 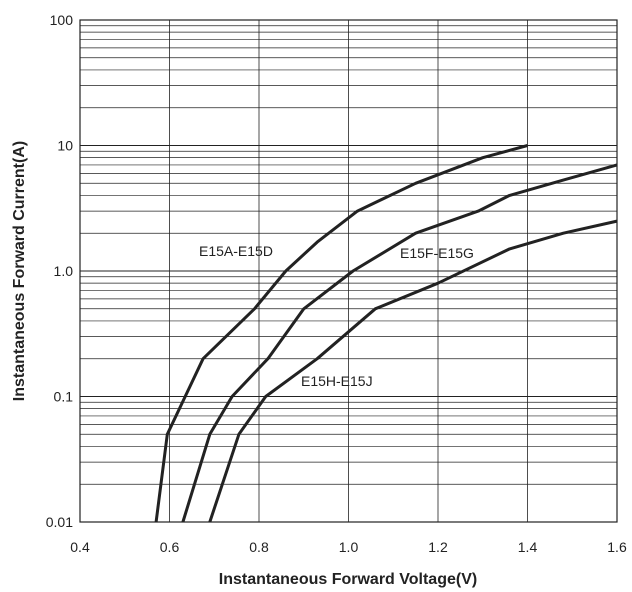 What do you see at coordinates (438, 547) in the screenshot?
I see `x-tick-label: 1.2` at bounding box center [438, 547].